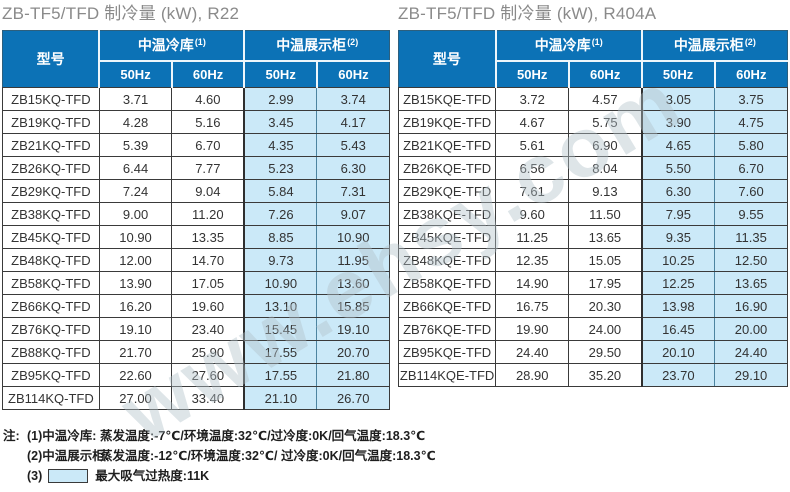 The height and width of the screenshot is (492, 790). Describe the element at coordinates (135, 214) in the screenshot. I see `value-cell: 9.00` at that location.